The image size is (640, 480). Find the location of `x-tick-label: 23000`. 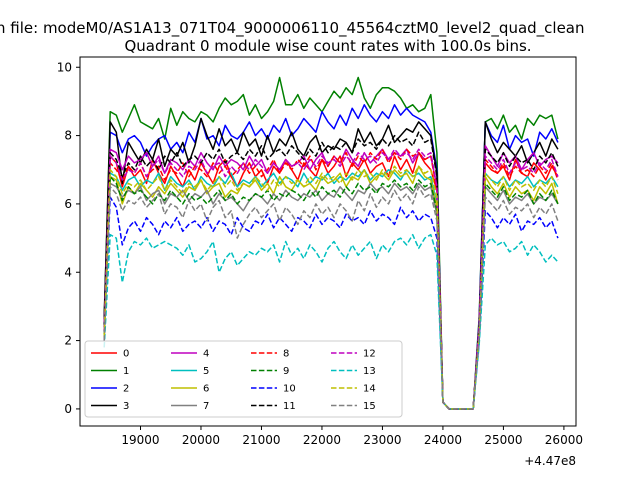

x-tick-label: 23000 is located at coordinates (382, 440).